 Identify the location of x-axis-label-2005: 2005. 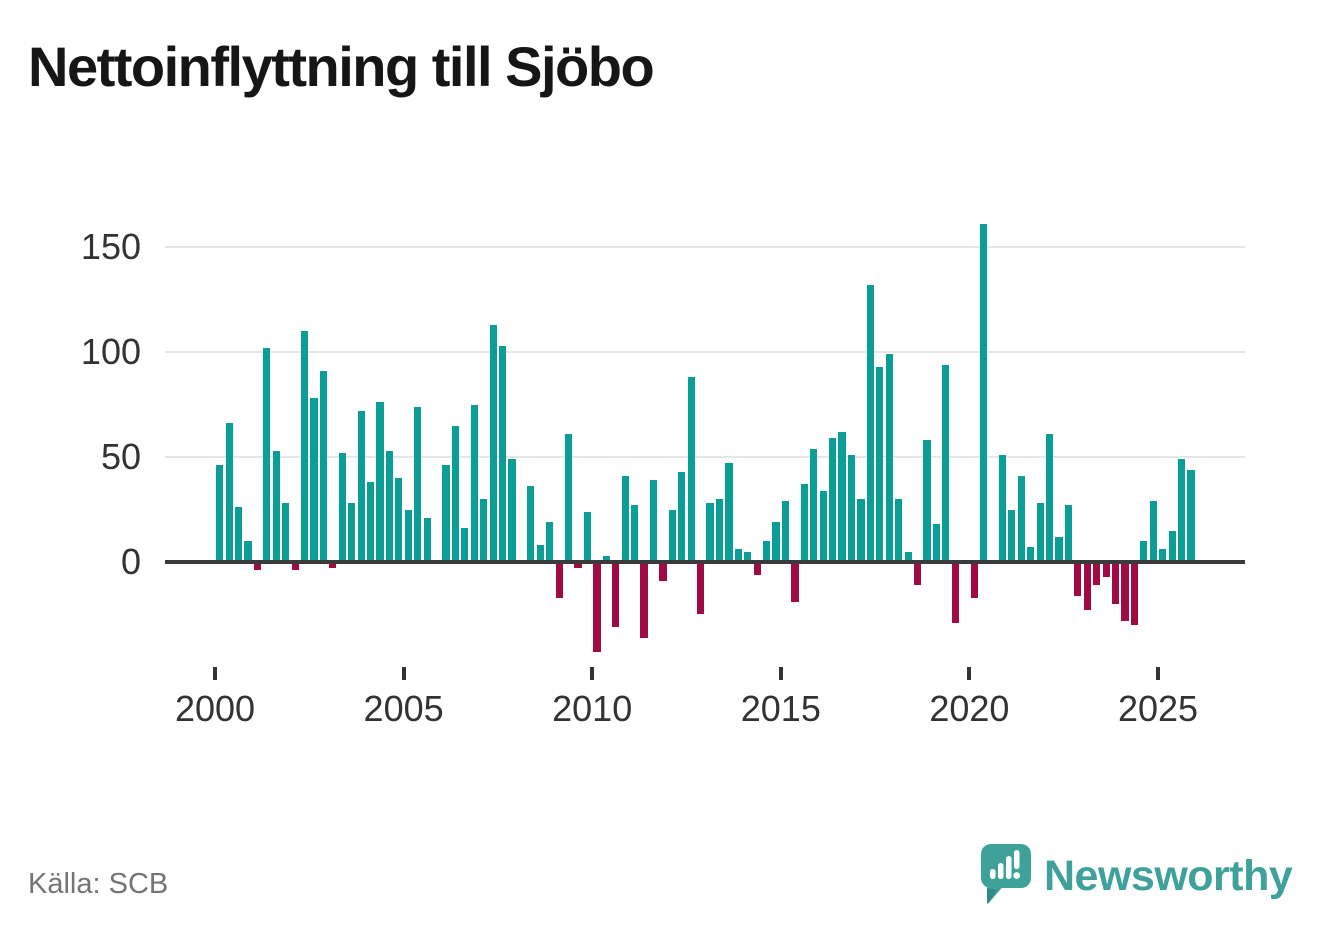
(403, 708).